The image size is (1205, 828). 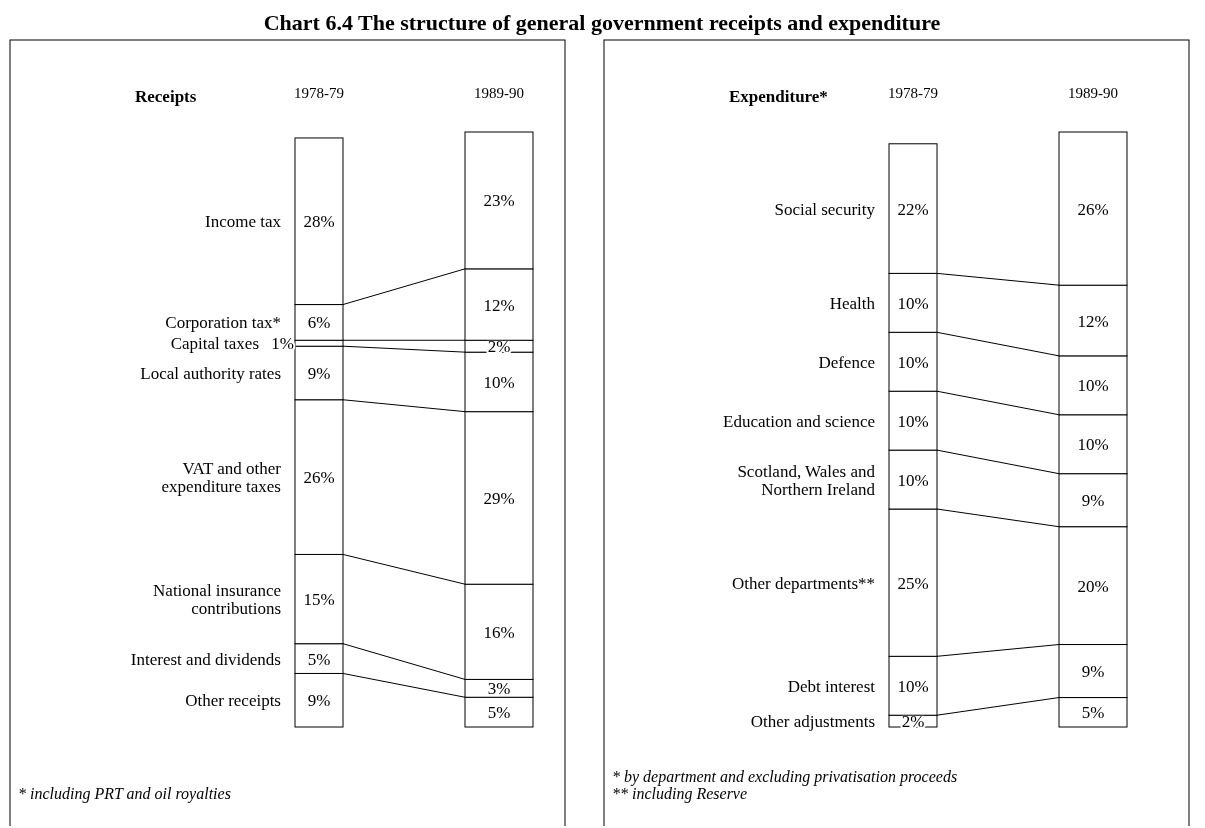 I want to click on data-label: 15%, so click(x=319, y=600).